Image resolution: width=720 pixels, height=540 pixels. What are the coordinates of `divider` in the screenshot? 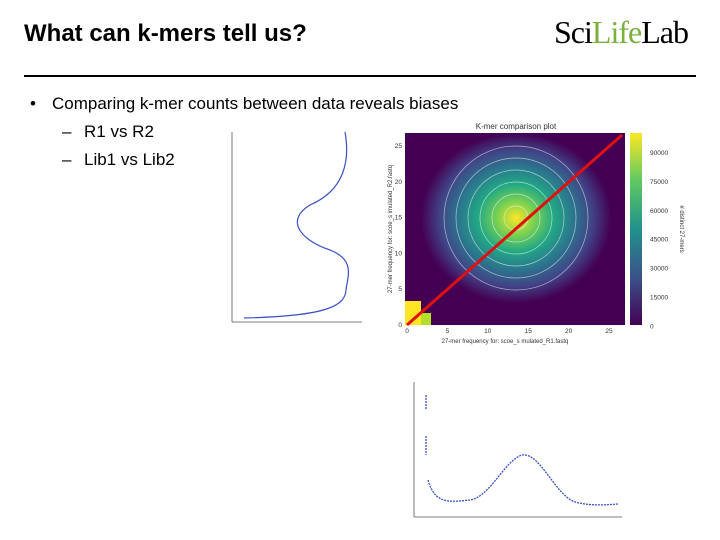 It's located at (360, 76).